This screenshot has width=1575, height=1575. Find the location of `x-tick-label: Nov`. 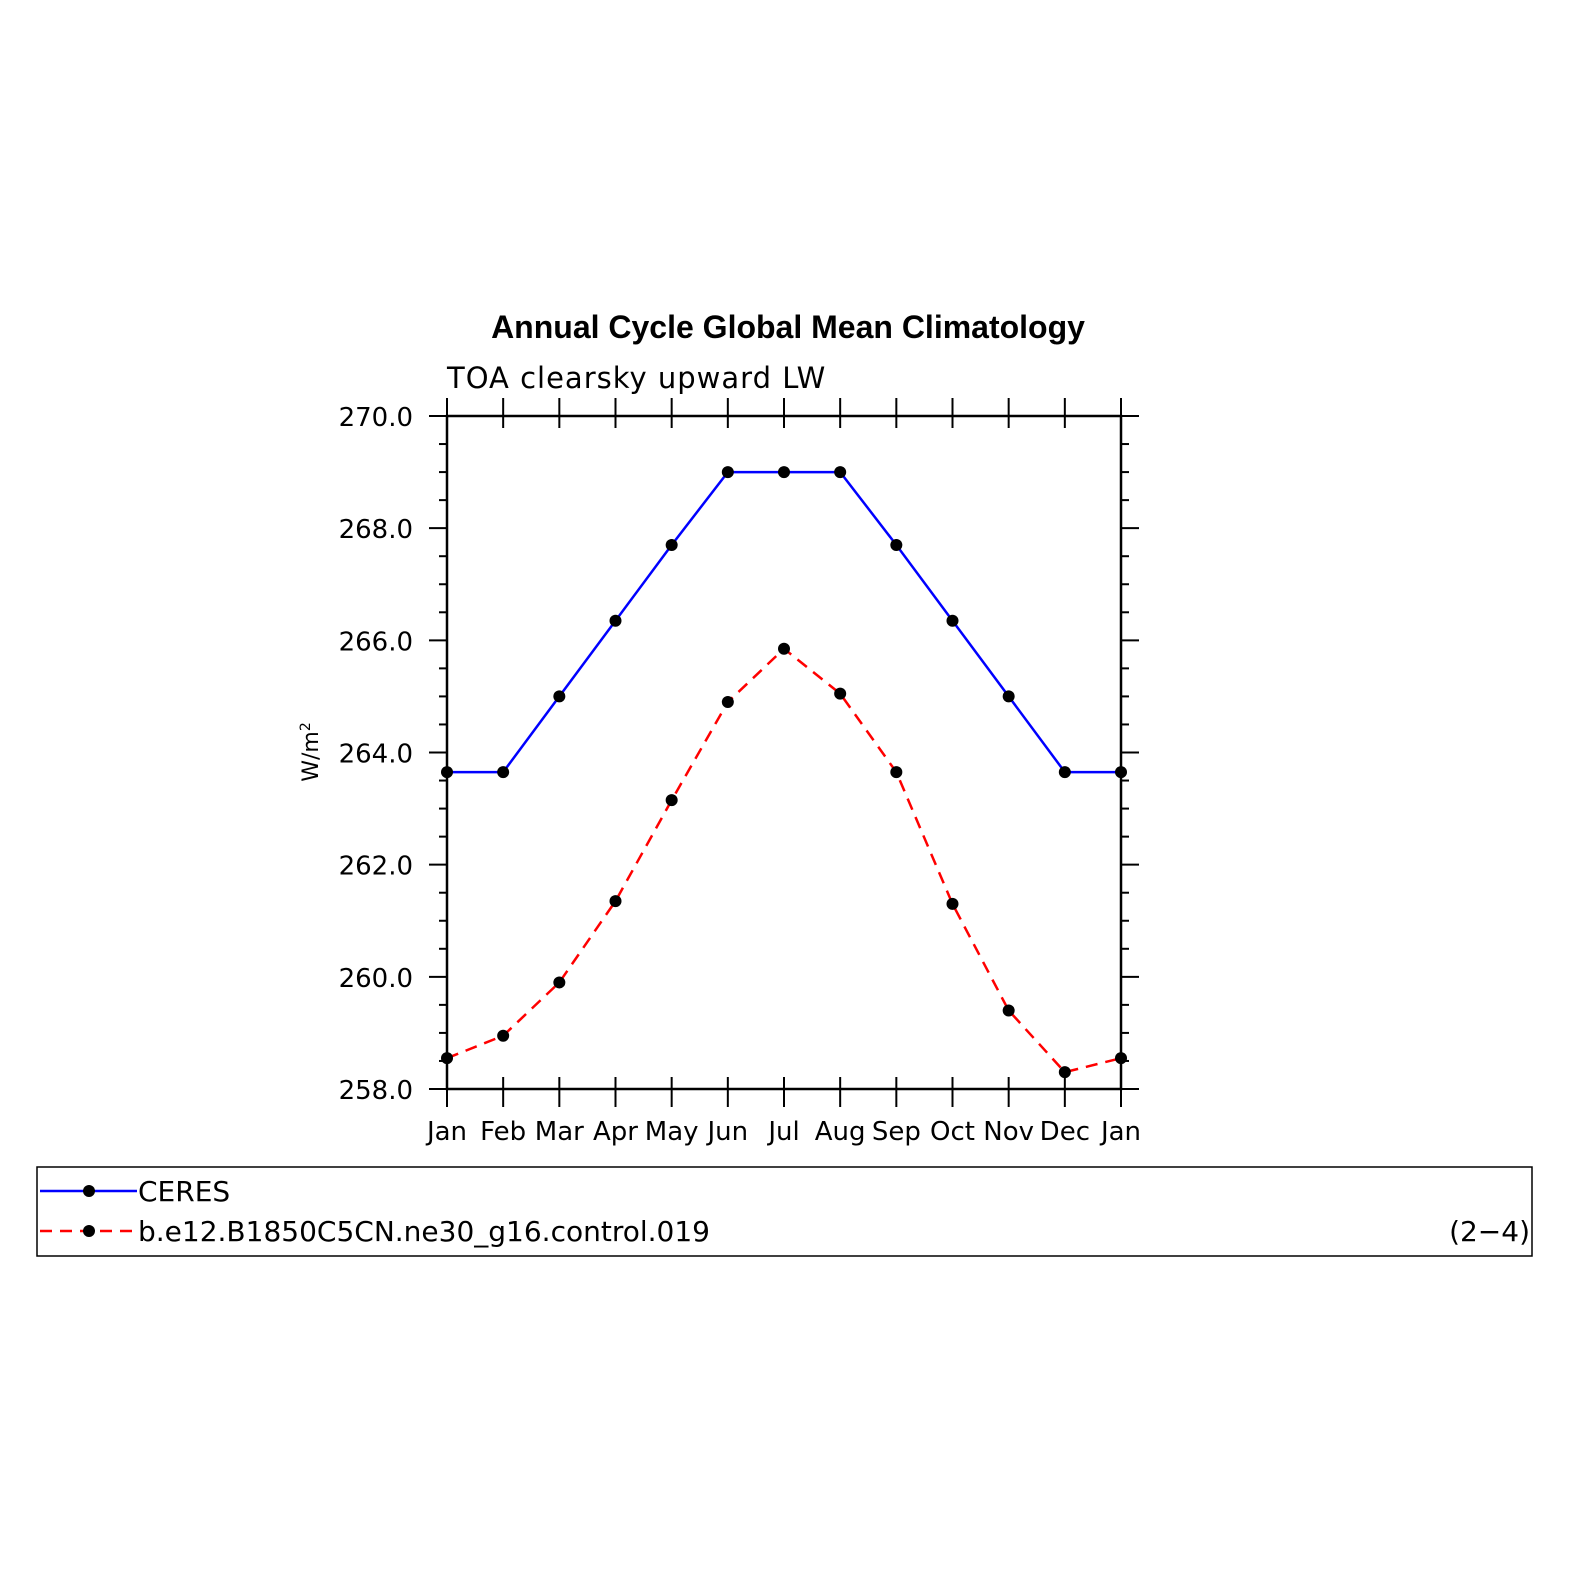

x-tick-label: Nov is located at coordinates (1008, 1132).